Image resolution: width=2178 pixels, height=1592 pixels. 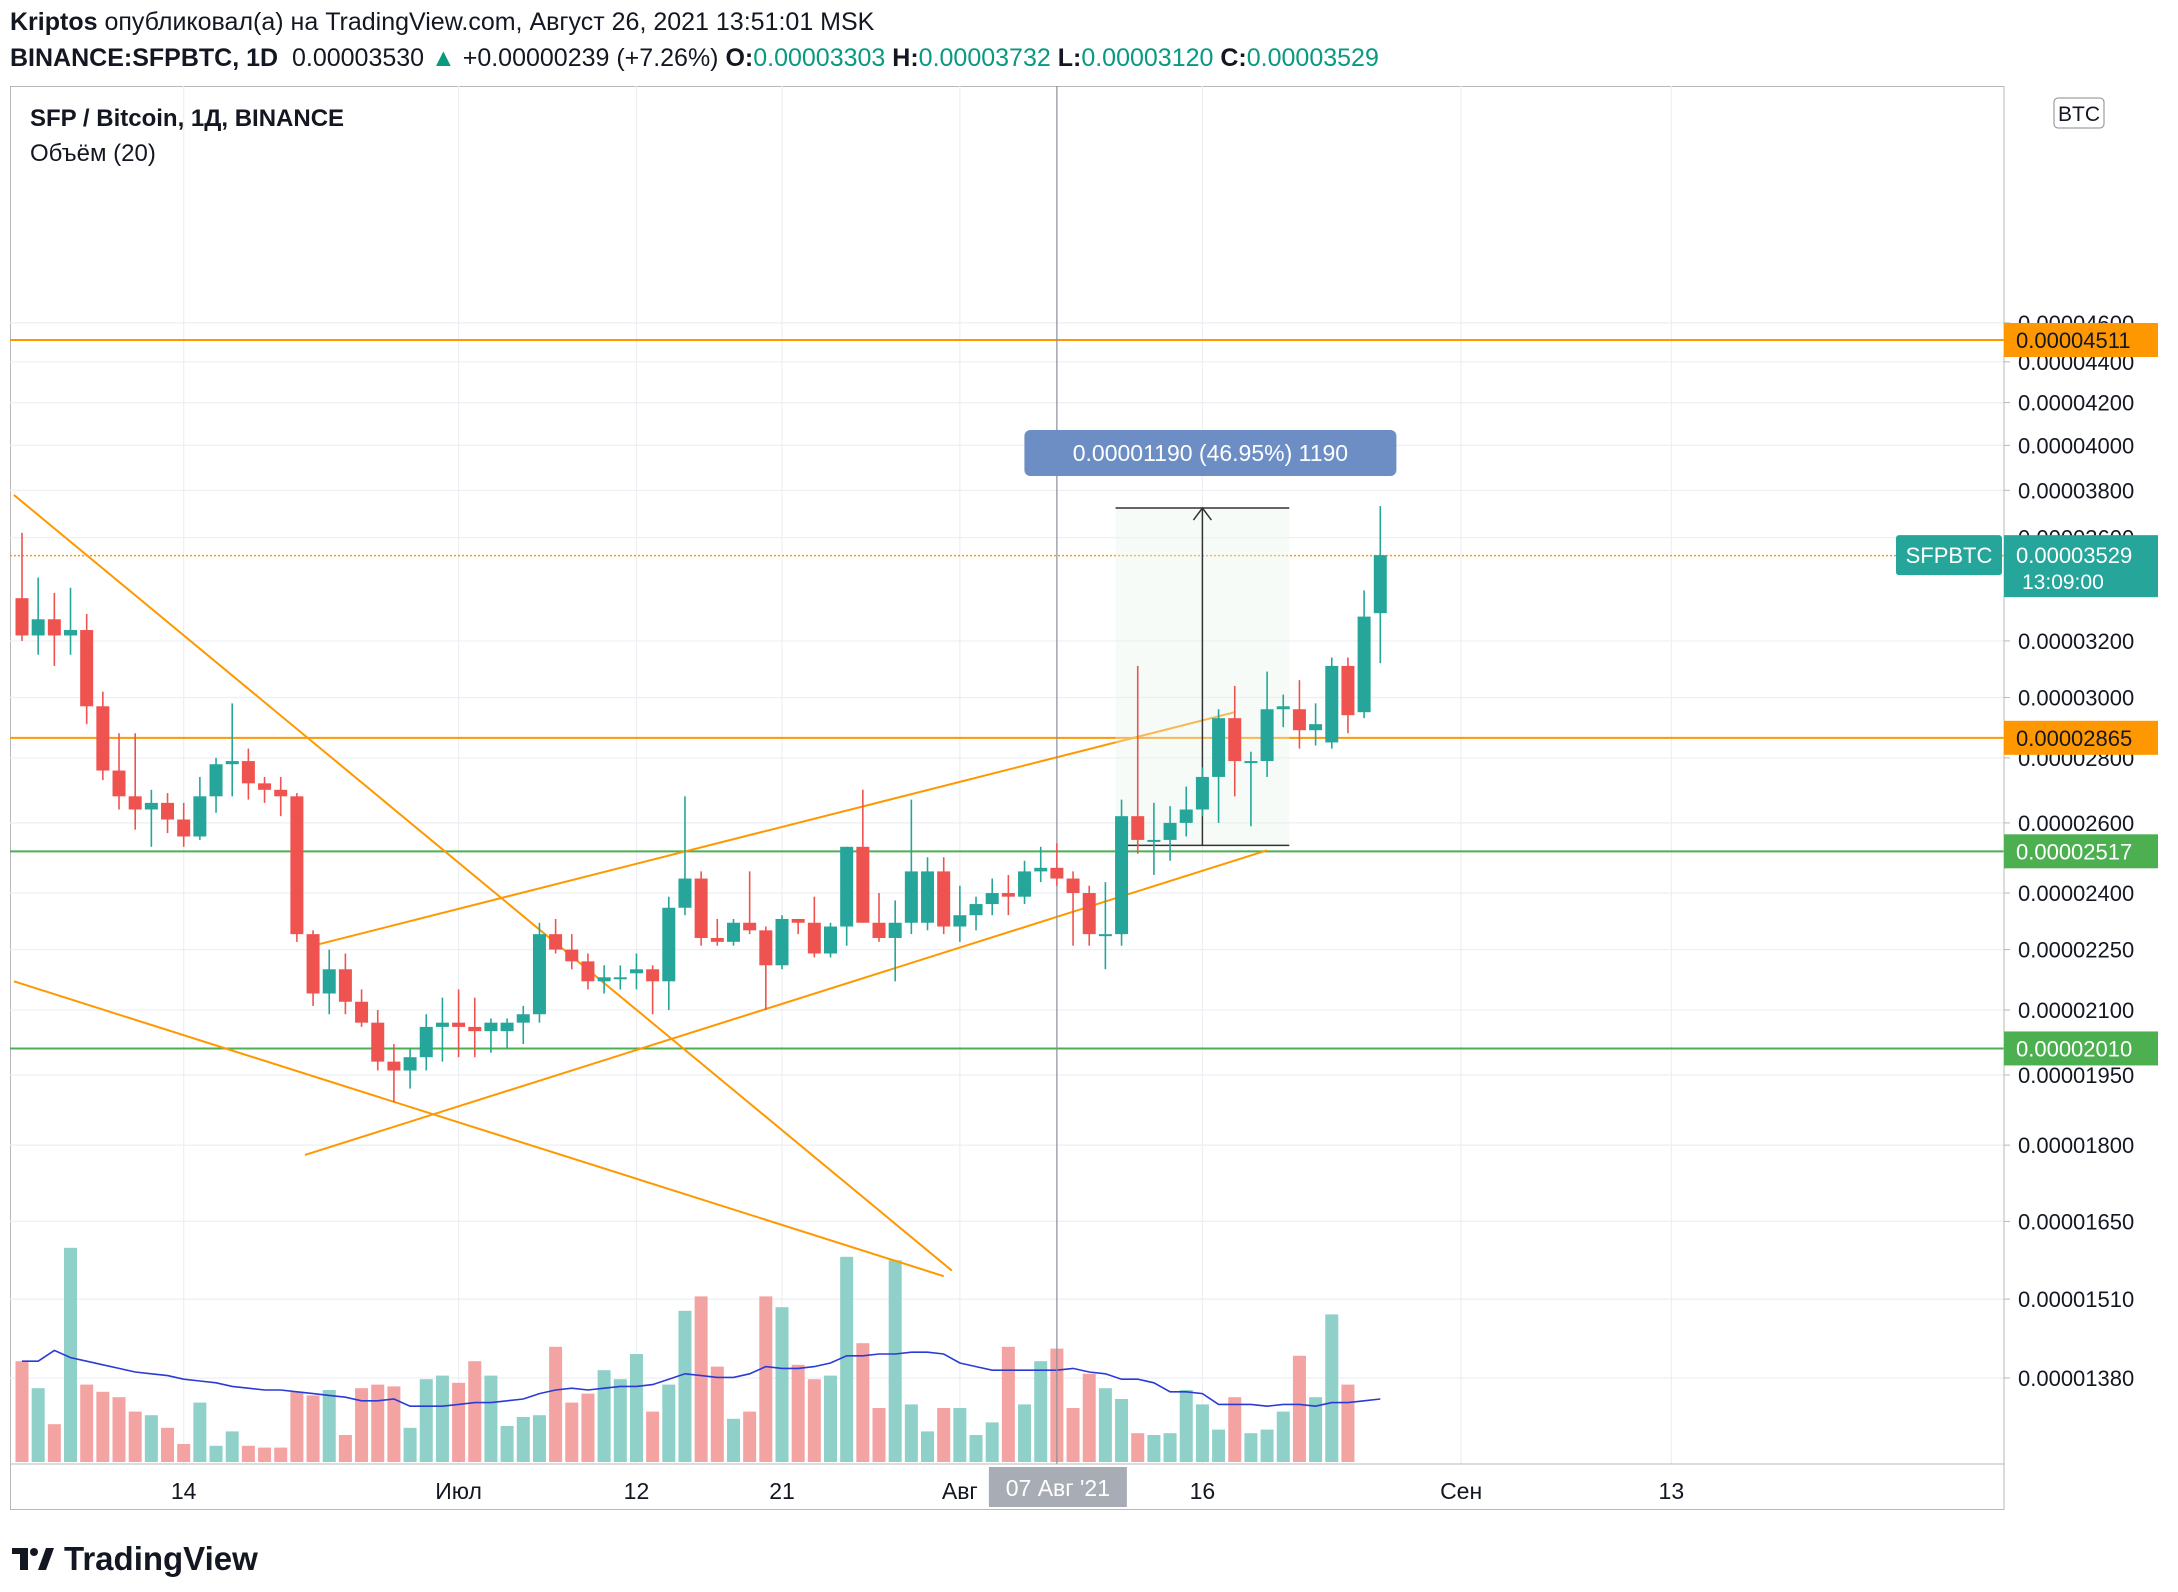 What do you see at coordinates (960, 1491) in the screenshot?
I see `time-tick-label: Авг` at bounding box center [960, 1491].